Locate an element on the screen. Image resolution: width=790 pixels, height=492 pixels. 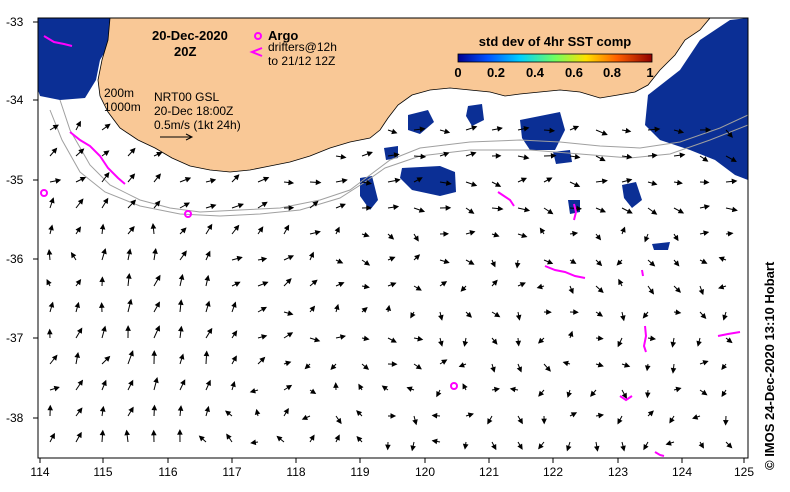
colorbar is located at coordinates (555, 58).